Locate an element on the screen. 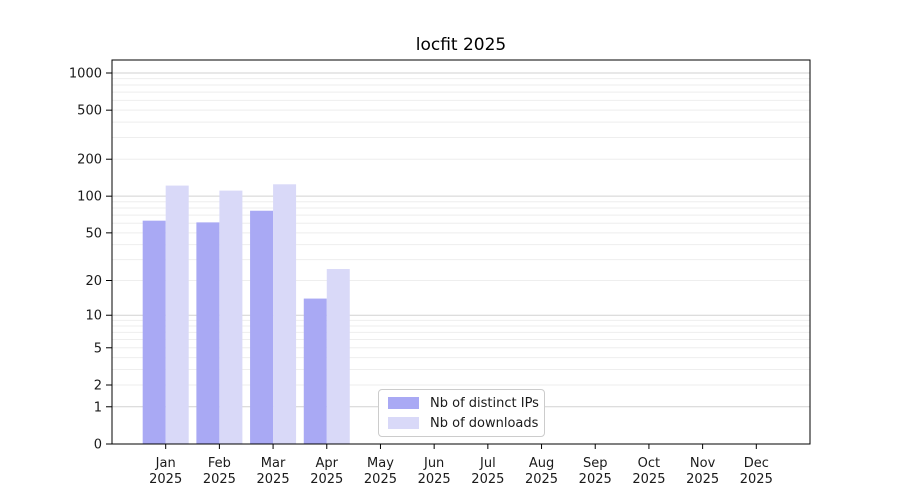  x-tick-label-month: Jan is located at coordinates (165, 463).